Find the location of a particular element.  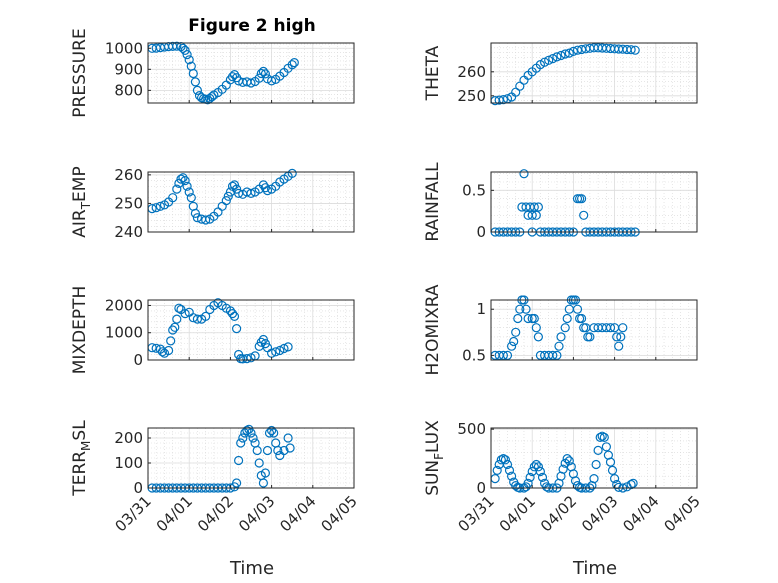

y-axis-label: MIXDEPTH is located at coordinates (80, 330).